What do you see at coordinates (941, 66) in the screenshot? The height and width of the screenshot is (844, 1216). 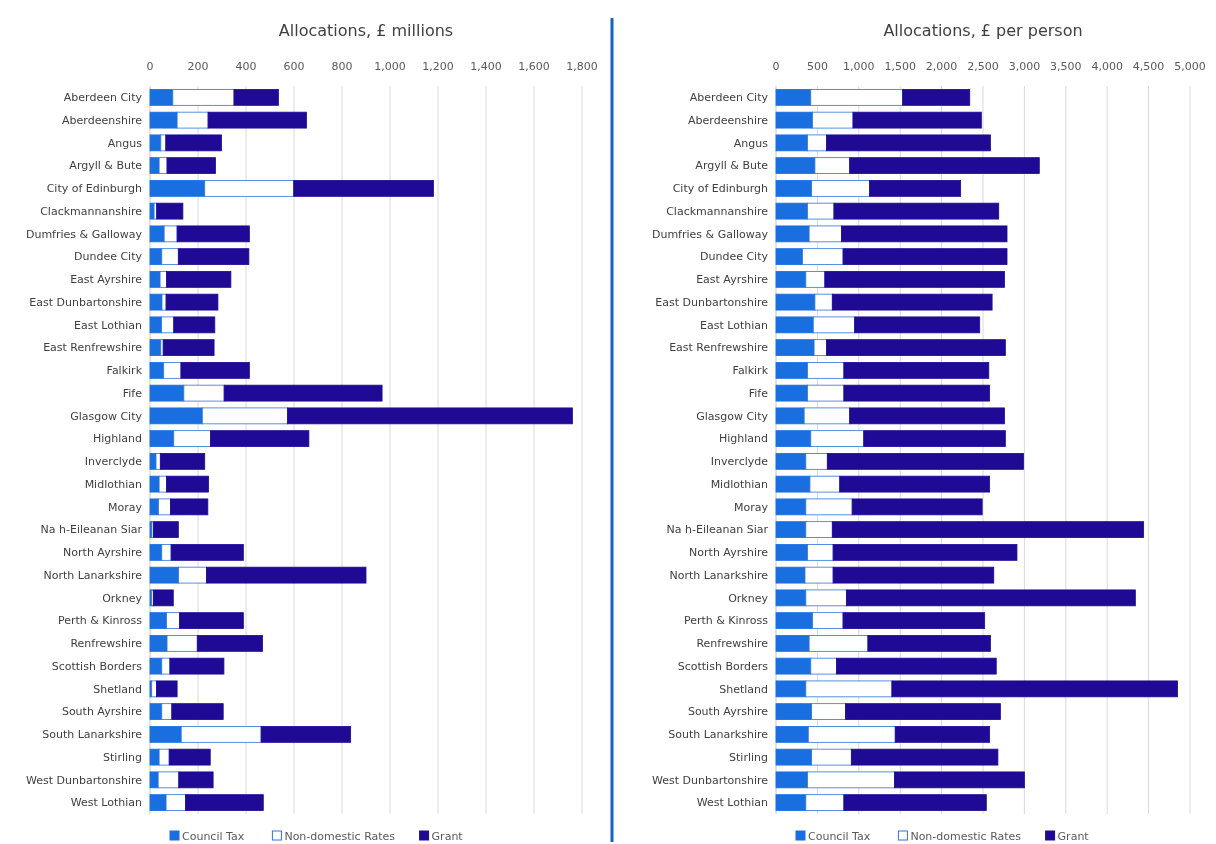 I see `x-tick-label: 2,000` at bounding box center [941, 66].